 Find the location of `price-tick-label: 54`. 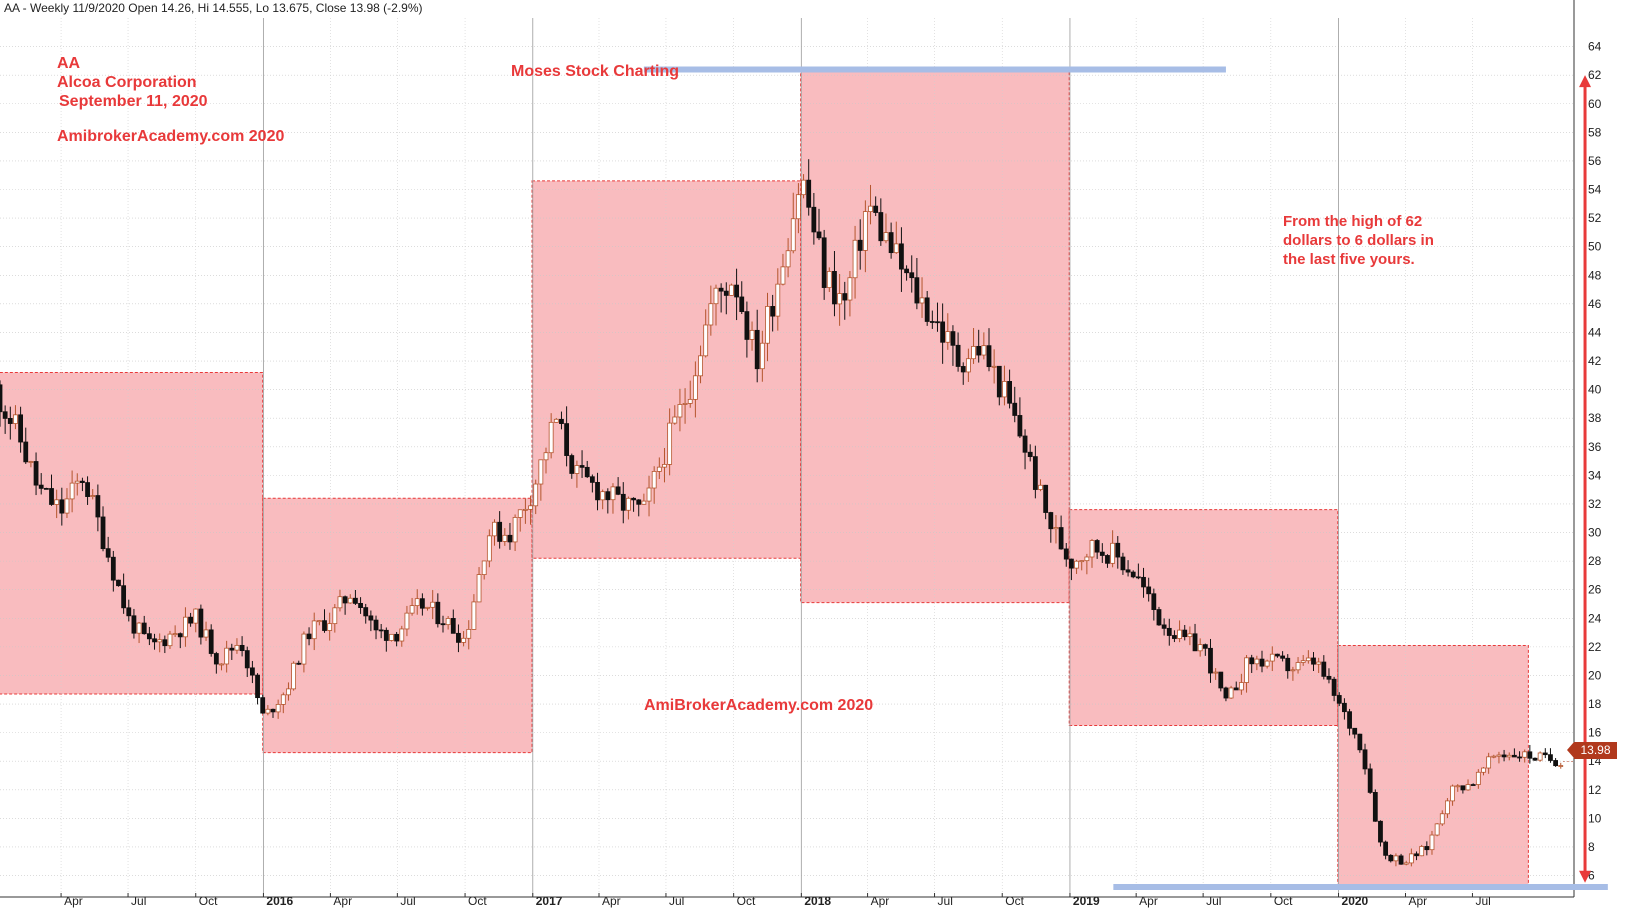

price-tick-label: 54 is located at coordinates (1595, 190).